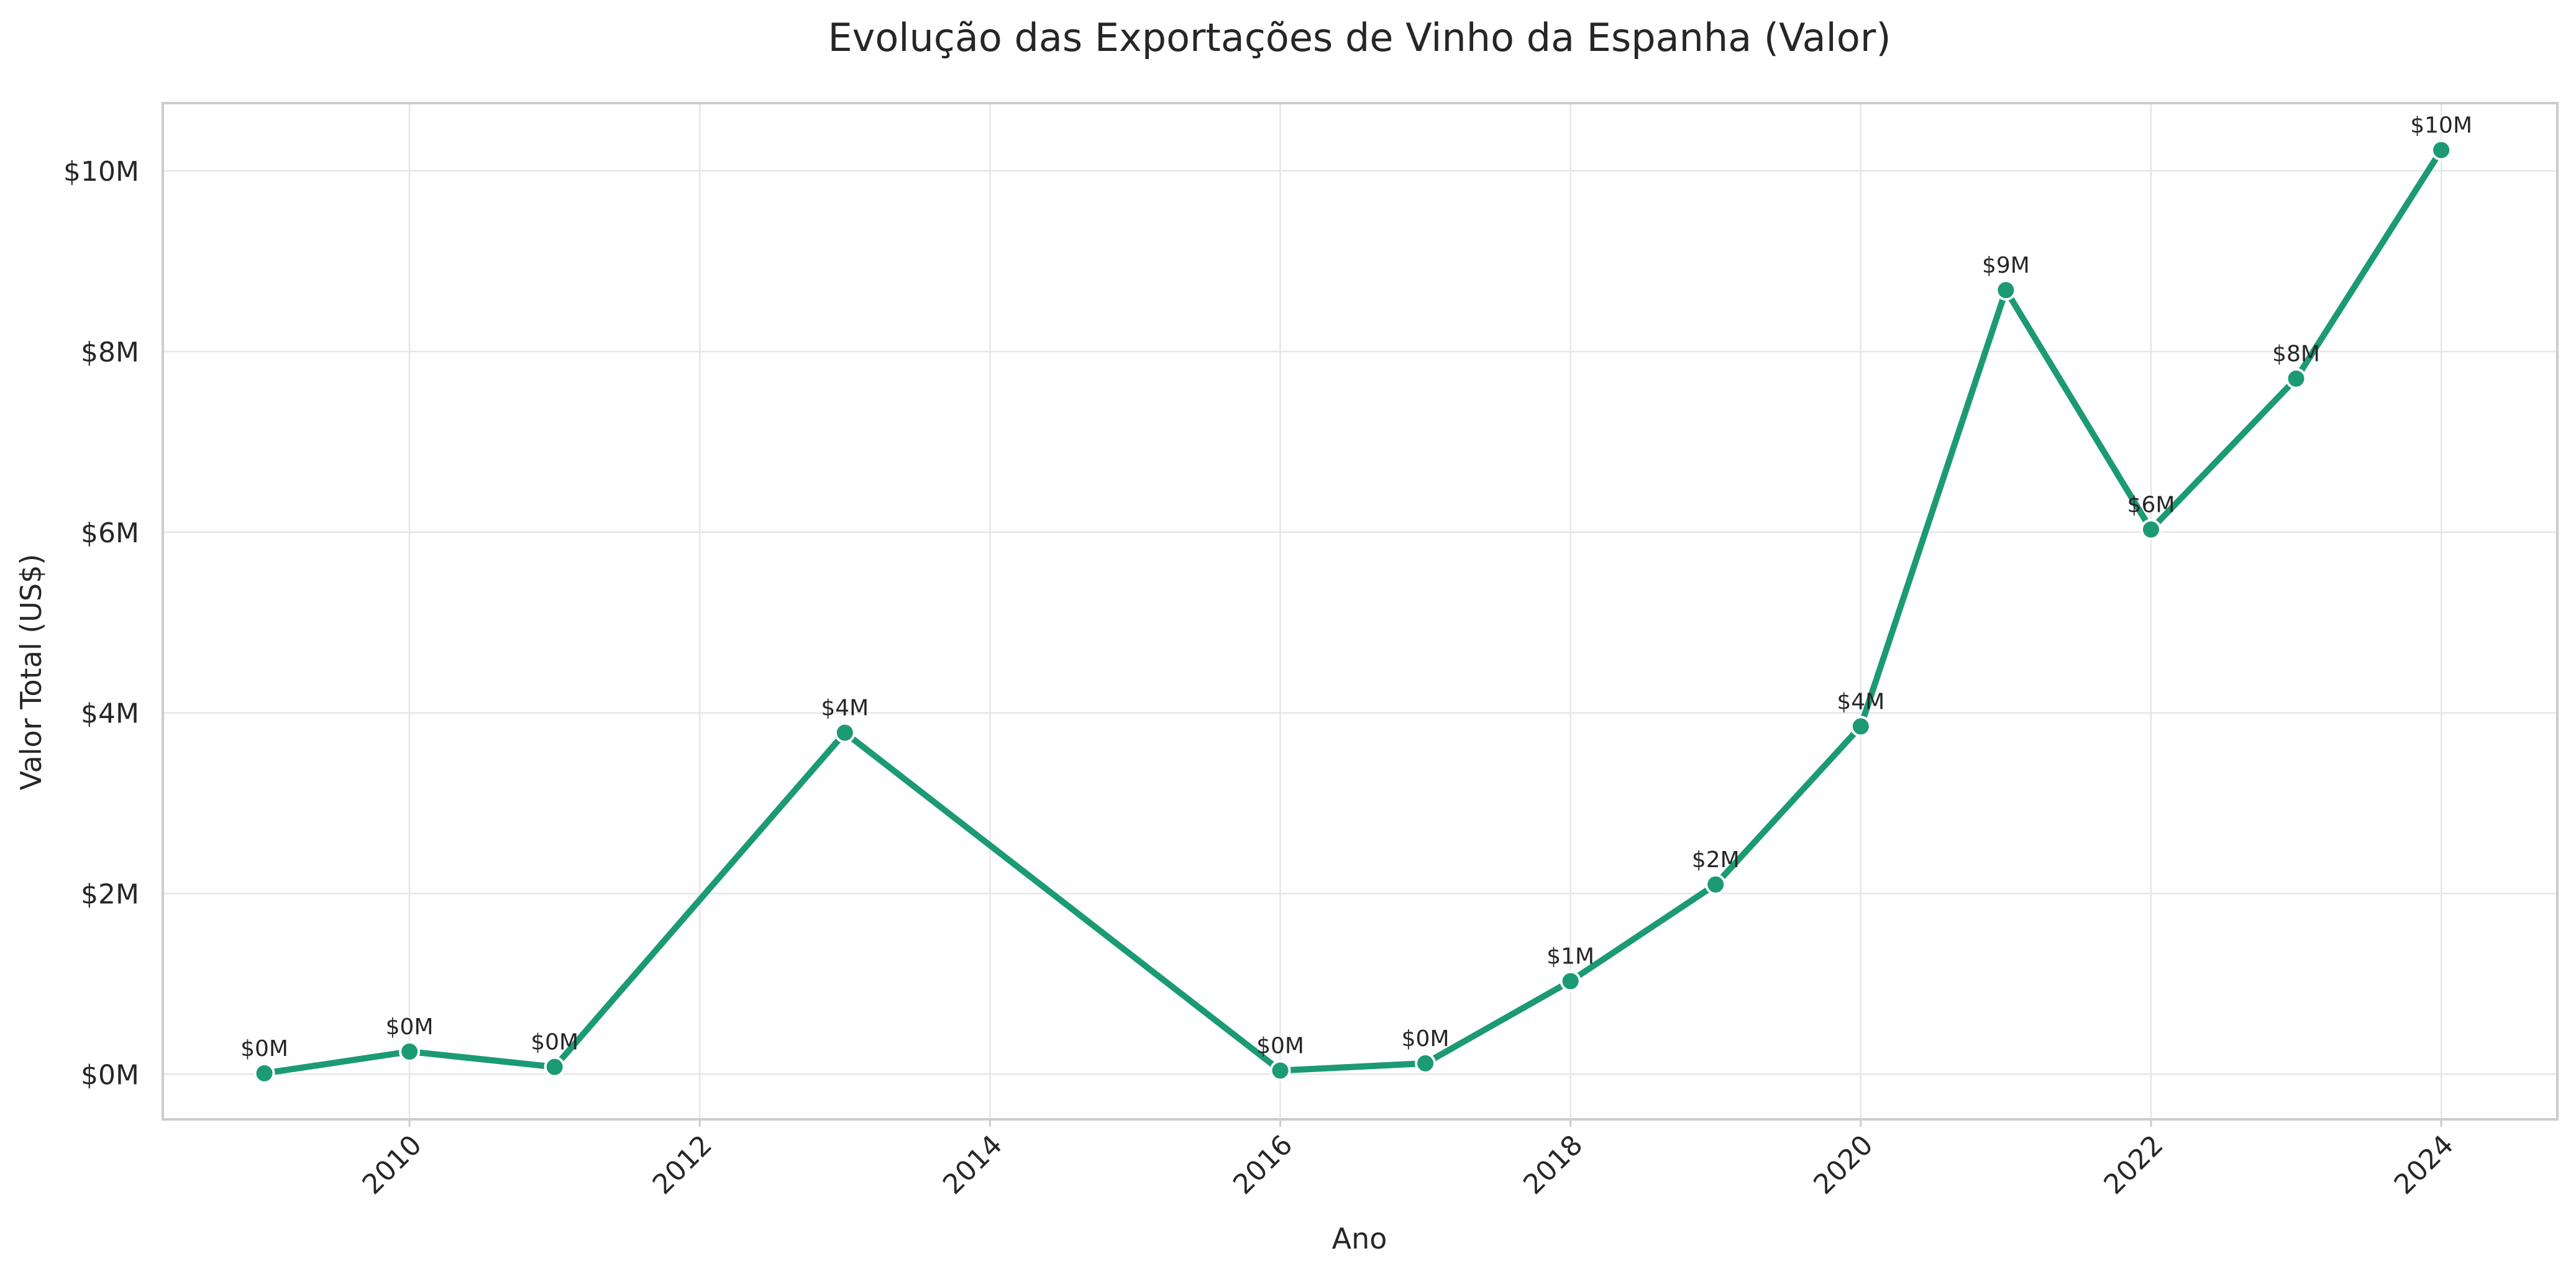  Describe the element at coordinates (1263, 1165) in the screenshot. I see `x-tick-label: 2016` at that location.